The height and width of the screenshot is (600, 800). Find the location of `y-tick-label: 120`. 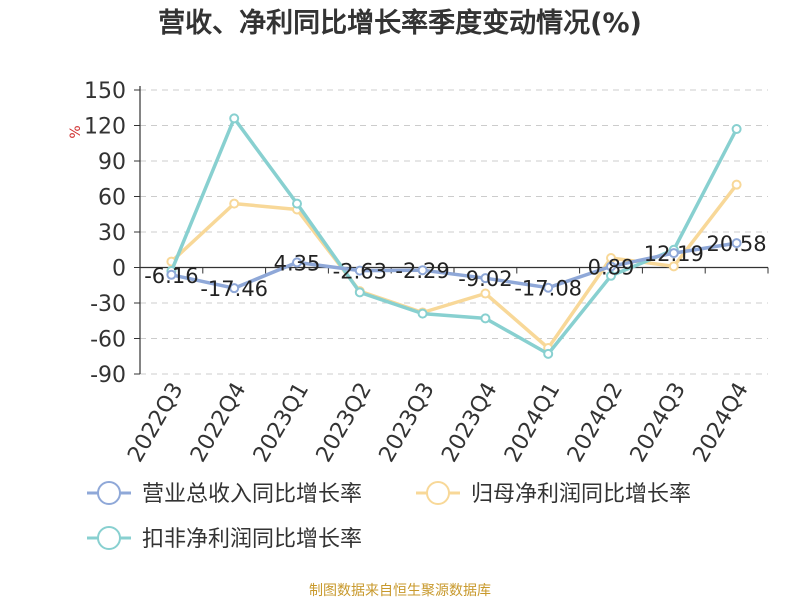

y-tick-label: 120 is located at coordinates (105, 127).